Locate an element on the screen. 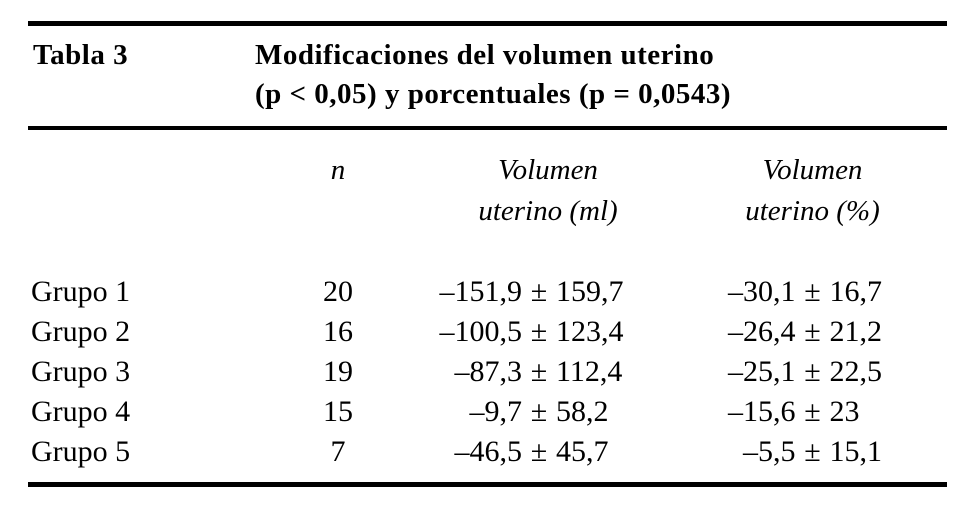 The image size is (975, 513). row-vol-pct-value: –26,4 ± 21,2 is located at coordinates (812, 332).